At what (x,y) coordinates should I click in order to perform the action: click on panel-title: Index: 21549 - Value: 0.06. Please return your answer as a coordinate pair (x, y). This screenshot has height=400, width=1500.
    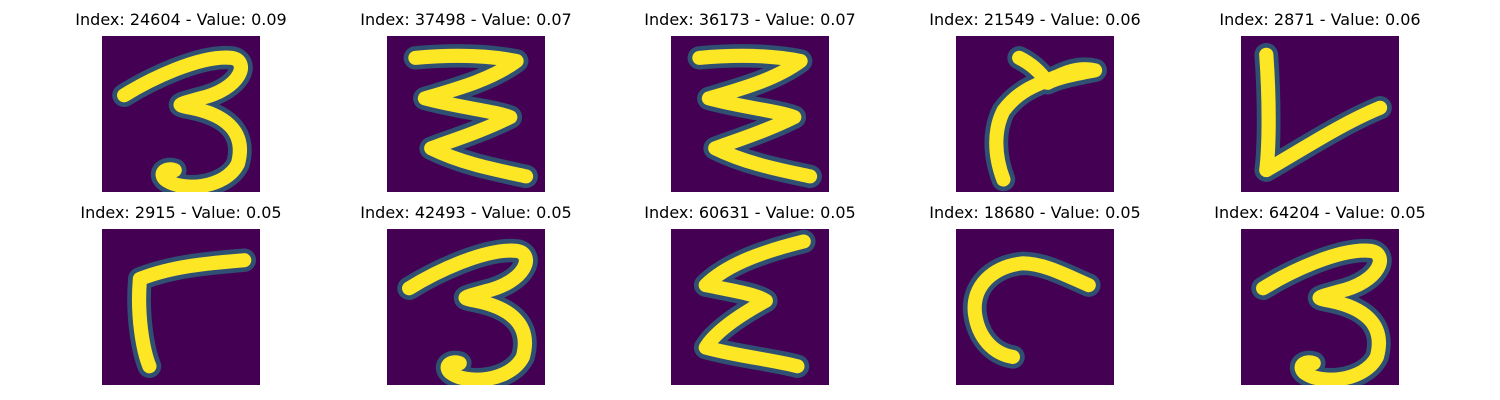
    Looking at the image, I should click on (1035, 19).